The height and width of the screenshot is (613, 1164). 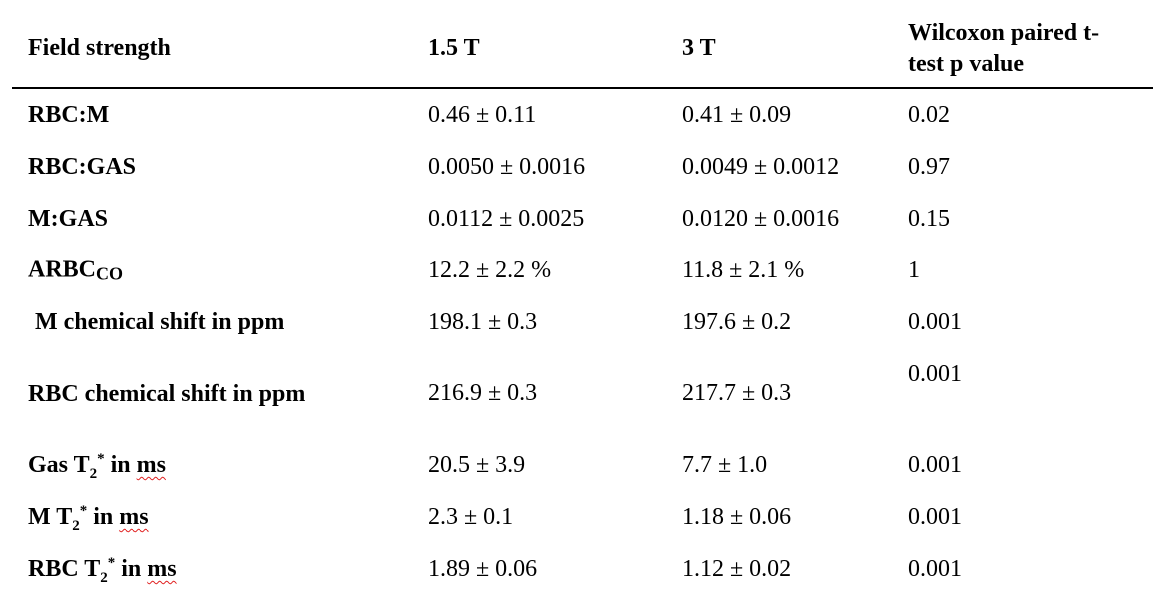 I want to click on label-text: M chemical shift in ppm, so click(x=160, y=322).